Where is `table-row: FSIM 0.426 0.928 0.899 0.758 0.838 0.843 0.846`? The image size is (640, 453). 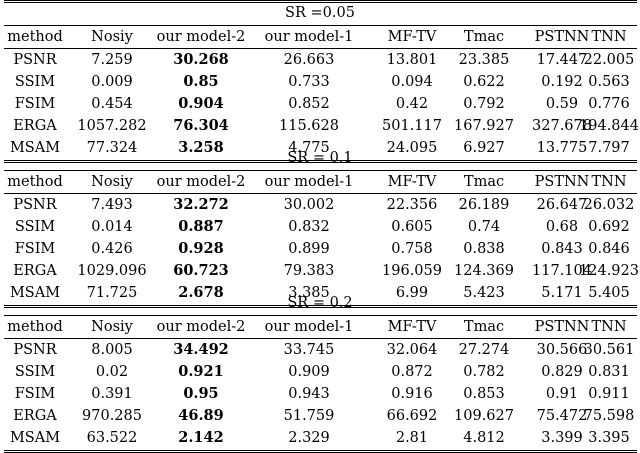
table-row: FSIM 0.426 0.928 0.899 0.758 0.838 0.843 0.846 is located at coordinates (320, 249).